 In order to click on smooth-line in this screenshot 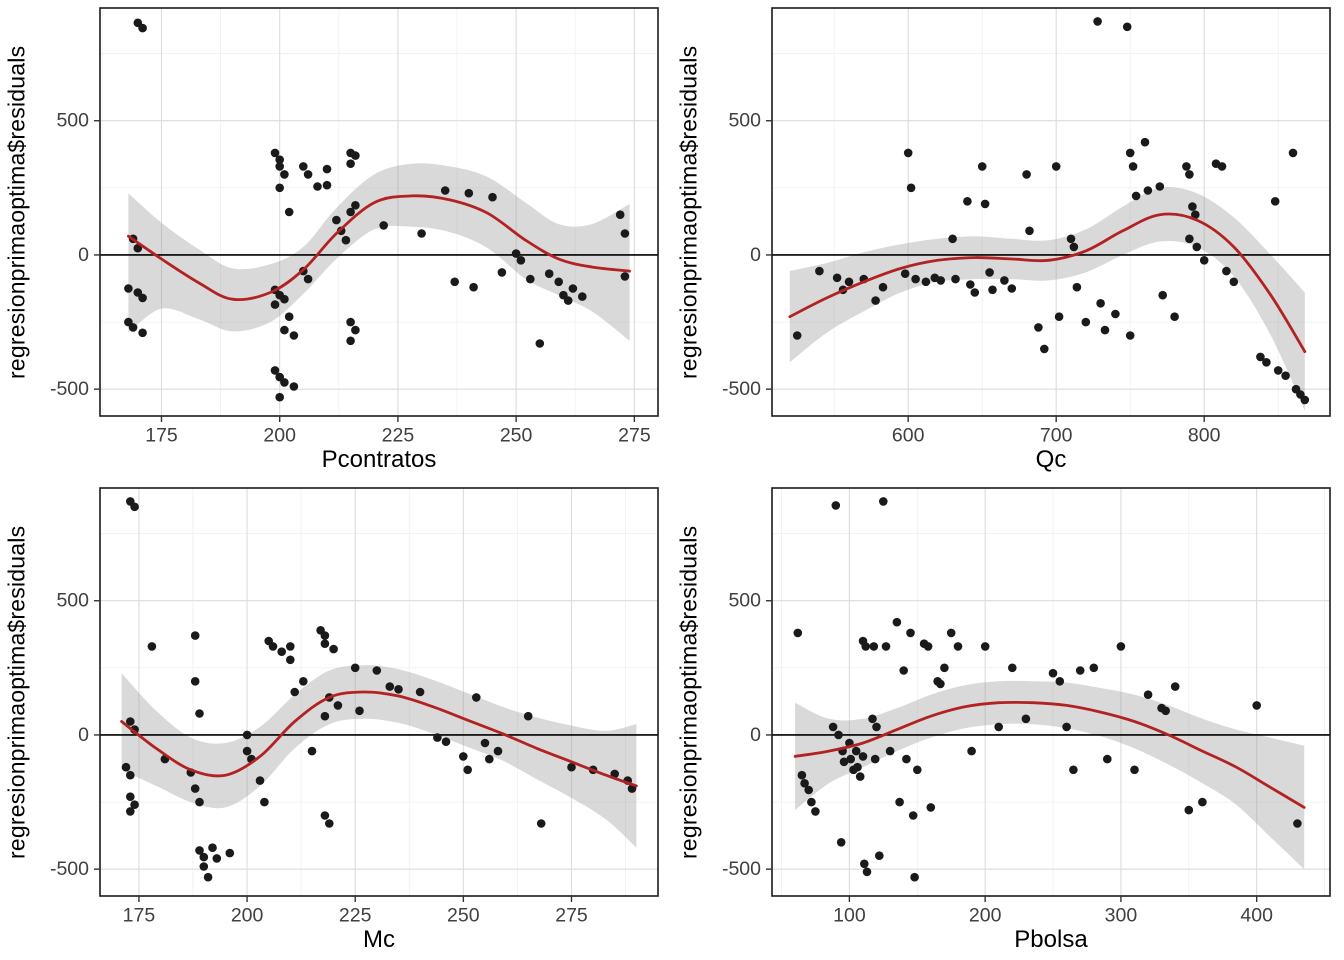, I will do `click(1047, 282)`.